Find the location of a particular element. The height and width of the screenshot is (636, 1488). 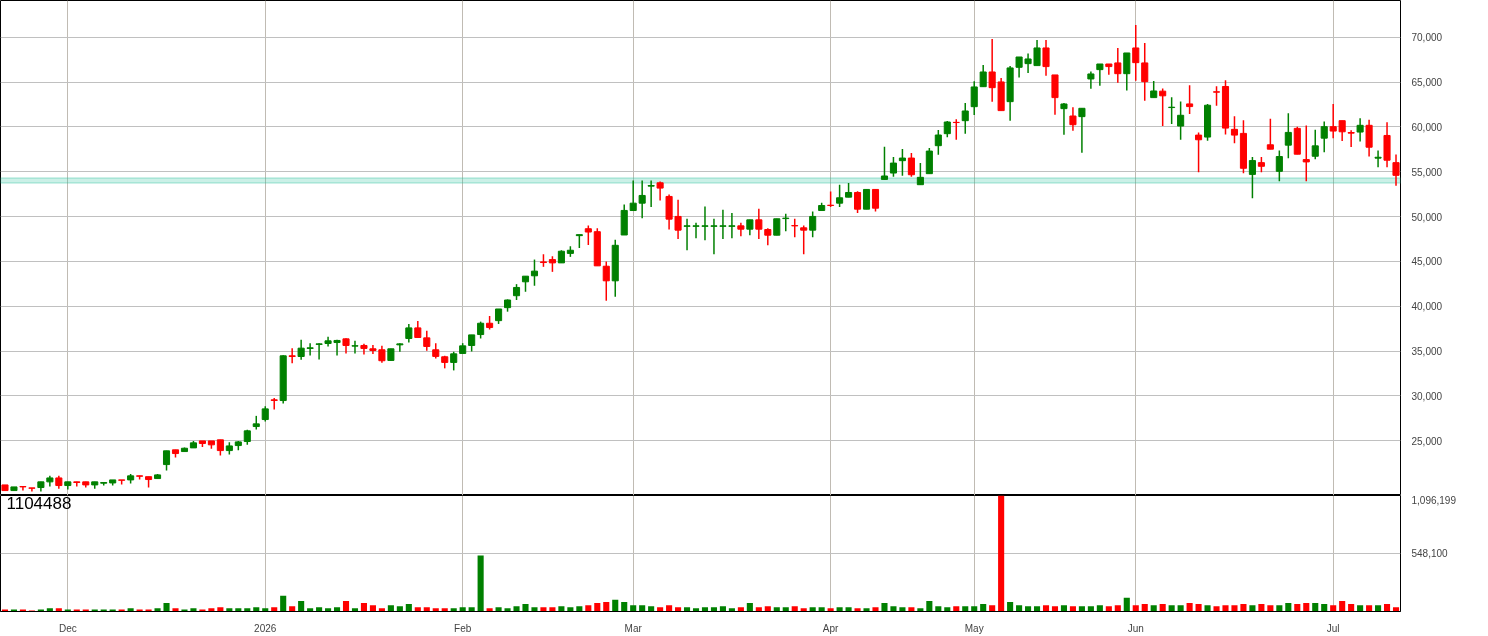

y-tick-label: 35,000 is located at coordinates (1427, 352).